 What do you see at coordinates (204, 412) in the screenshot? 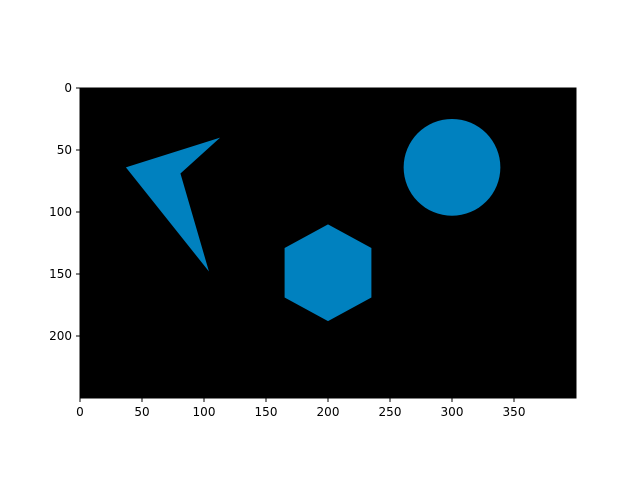
I see `x-tick-label: 100` at bounding box center [204, 412].